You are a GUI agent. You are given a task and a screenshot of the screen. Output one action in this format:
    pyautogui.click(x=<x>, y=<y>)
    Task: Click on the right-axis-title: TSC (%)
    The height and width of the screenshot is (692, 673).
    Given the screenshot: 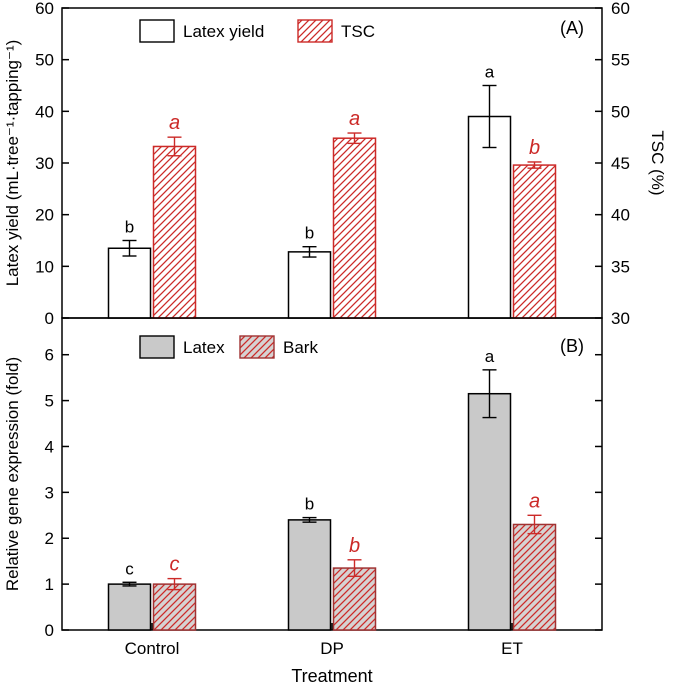 What is the action you would take?
    pyautogui.click(x=657, y=162)
    